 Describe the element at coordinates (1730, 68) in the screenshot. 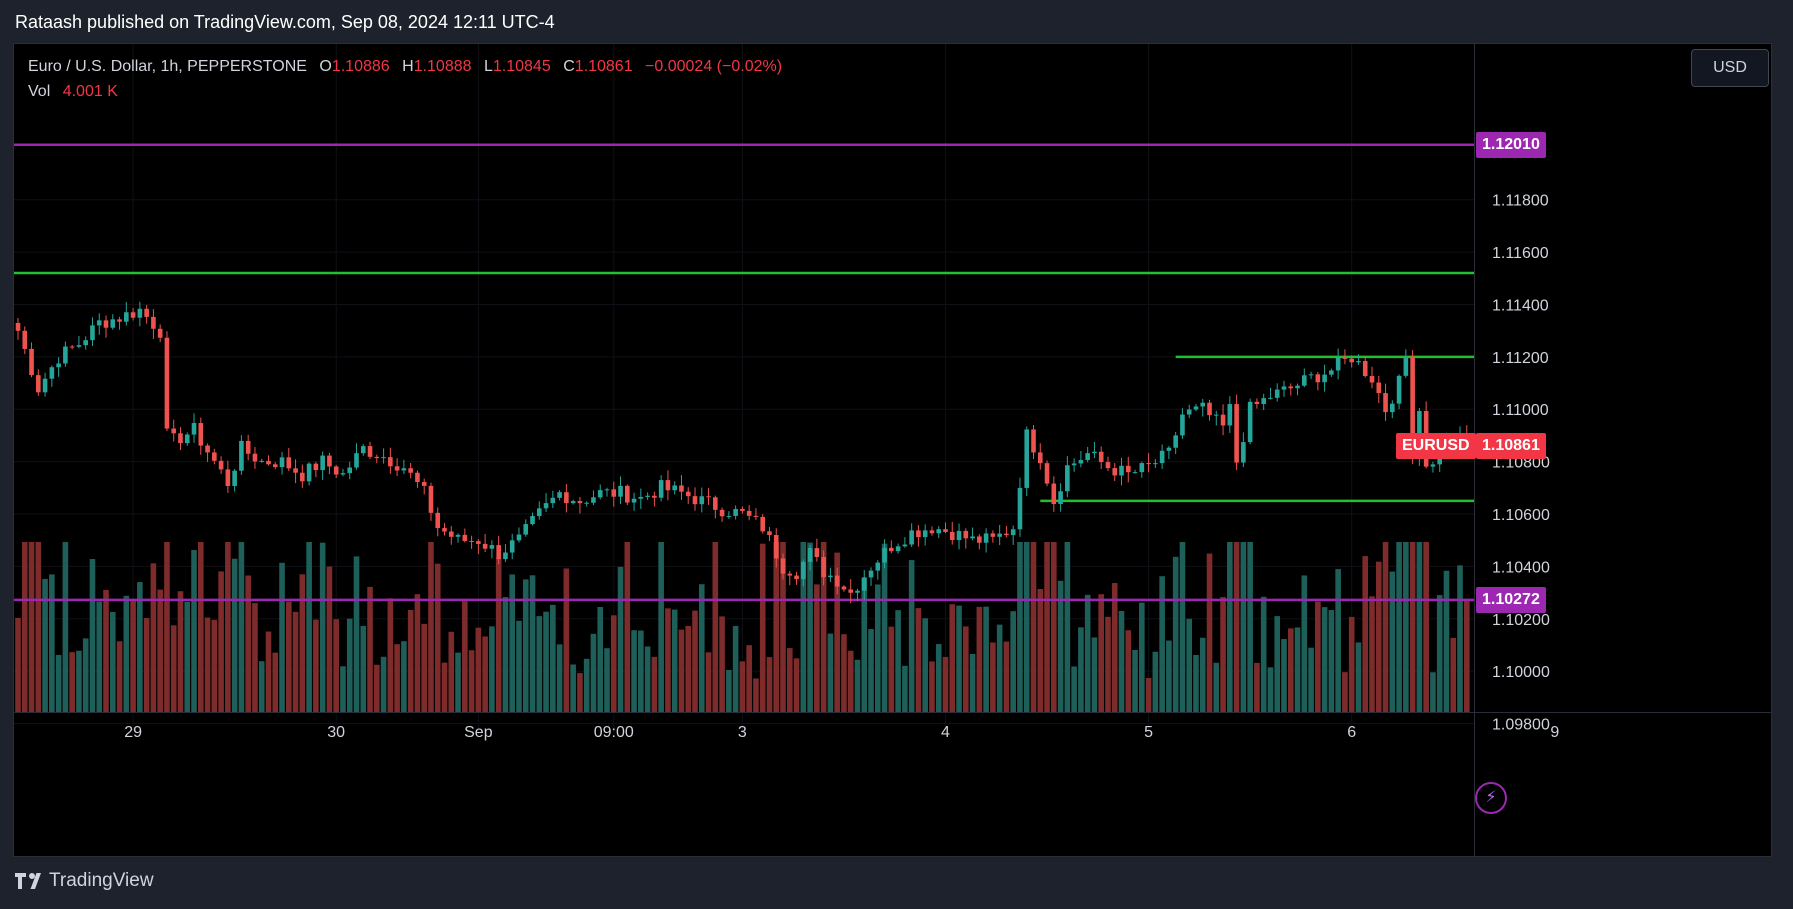

I see `currency-button: USD` at that location.